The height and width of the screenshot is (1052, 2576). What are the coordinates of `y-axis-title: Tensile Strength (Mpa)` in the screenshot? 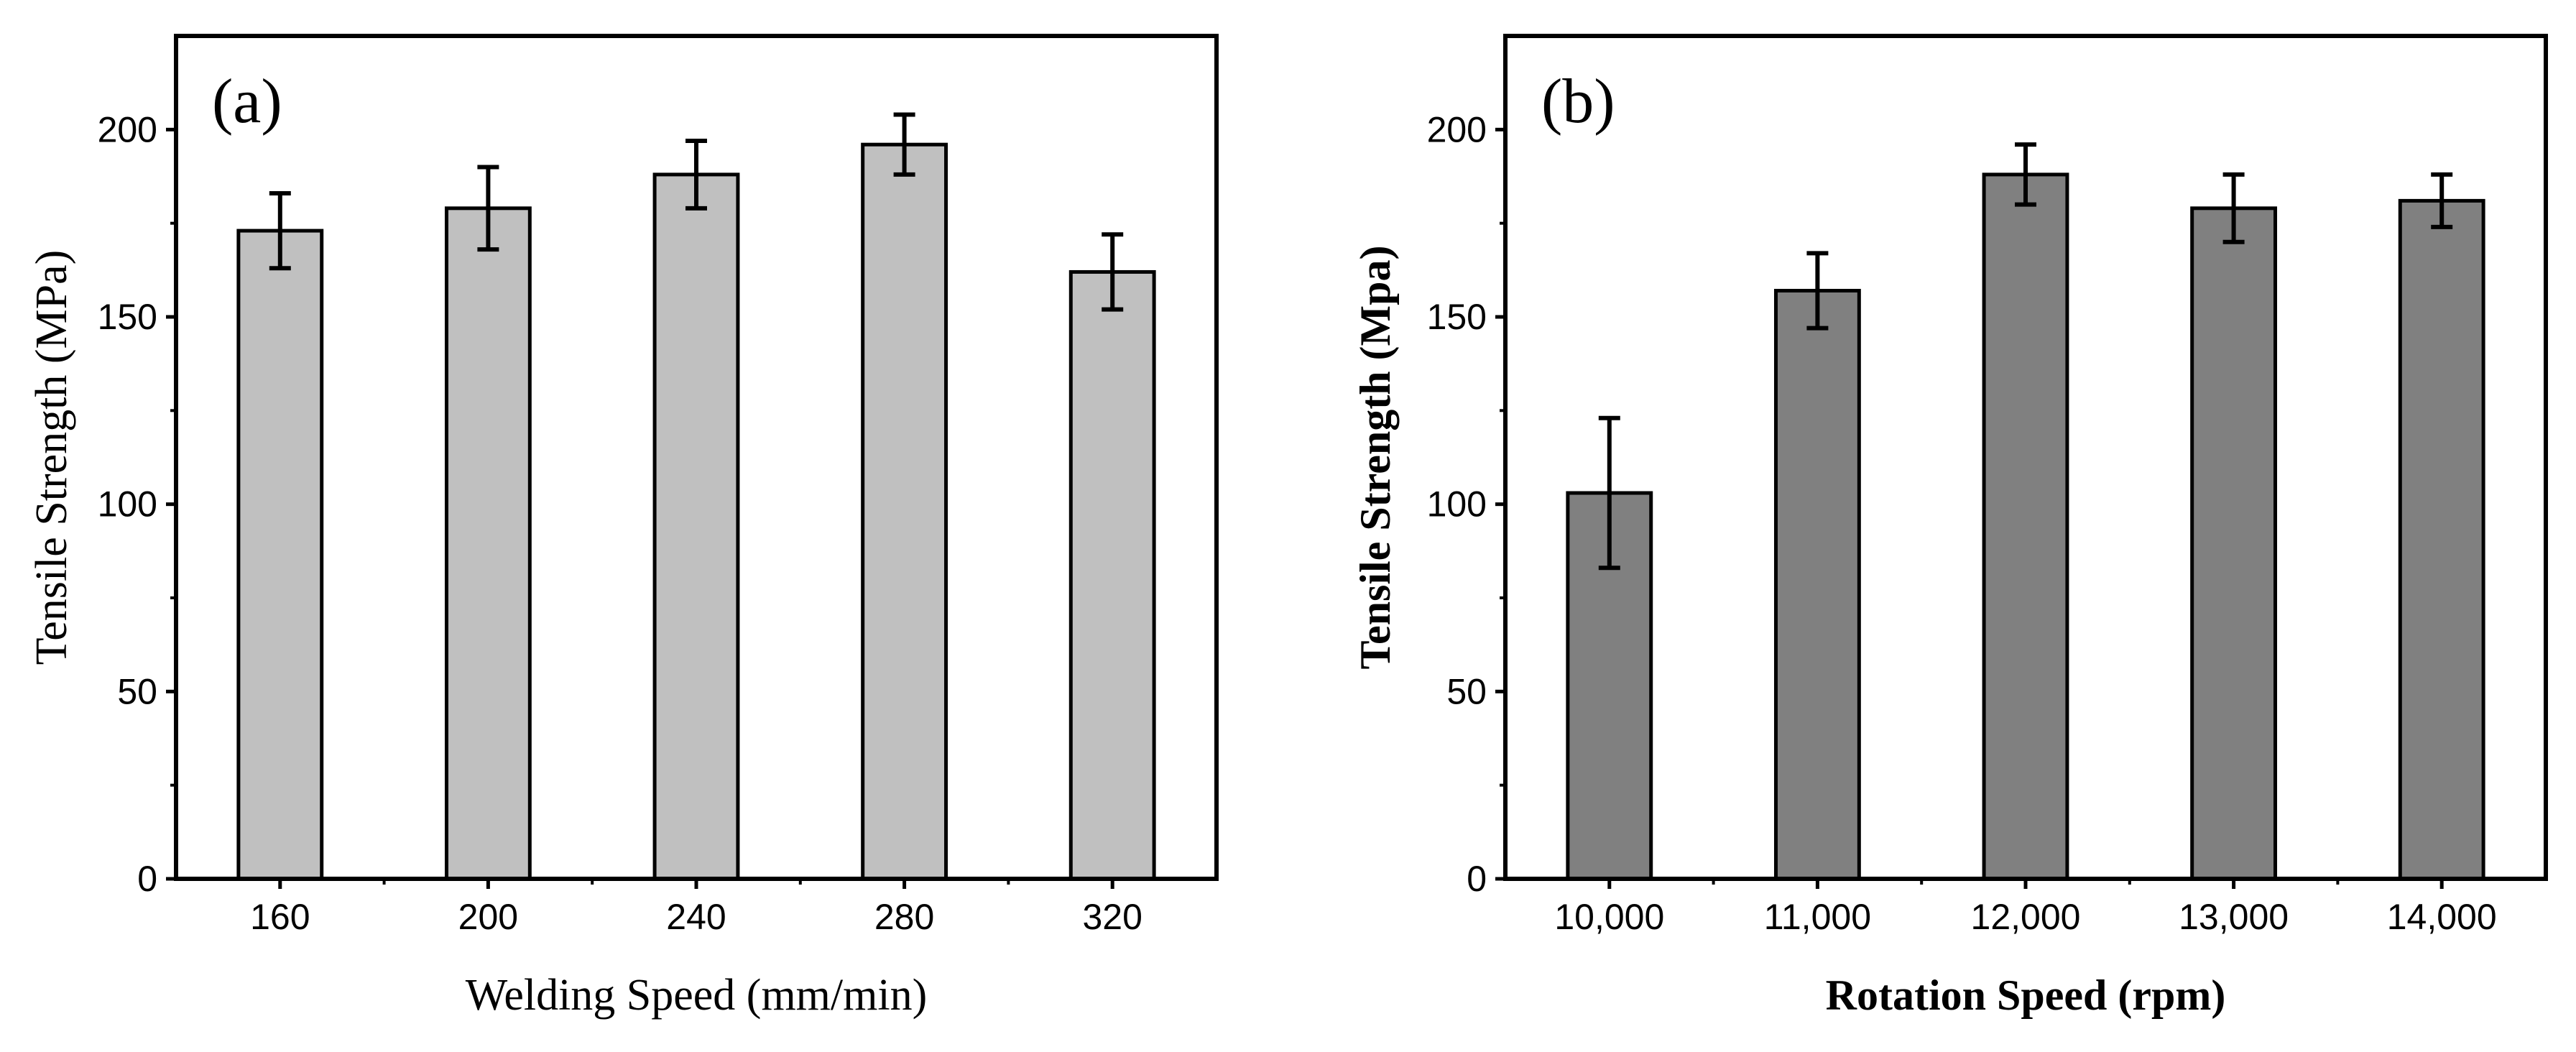 It's located at (1375, 457).